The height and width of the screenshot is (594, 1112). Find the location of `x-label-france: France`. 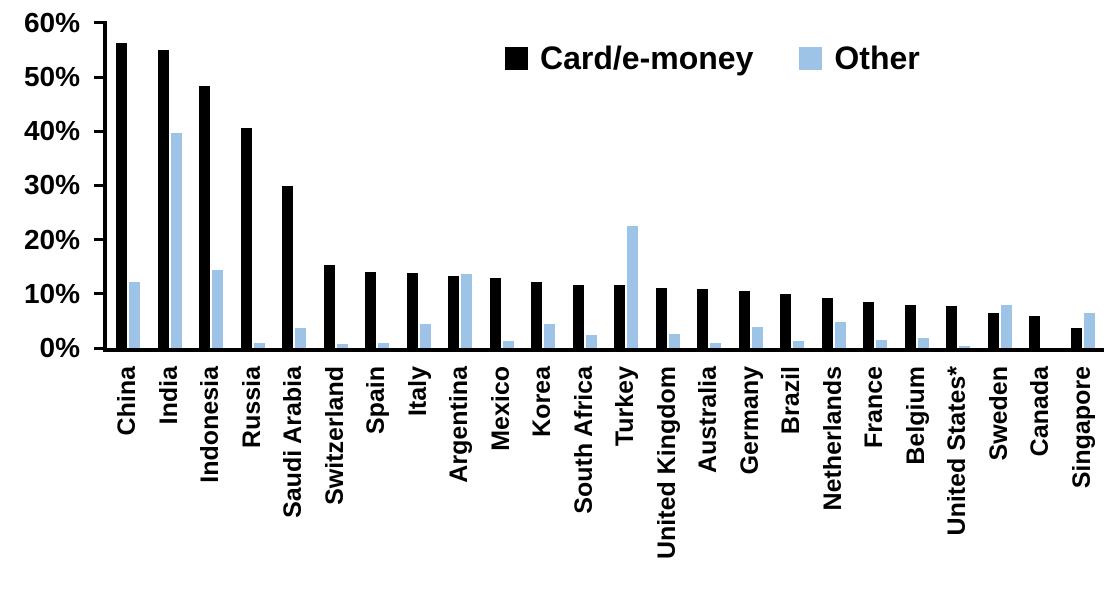

x-label-france: France is located at coordinates (874, 407).